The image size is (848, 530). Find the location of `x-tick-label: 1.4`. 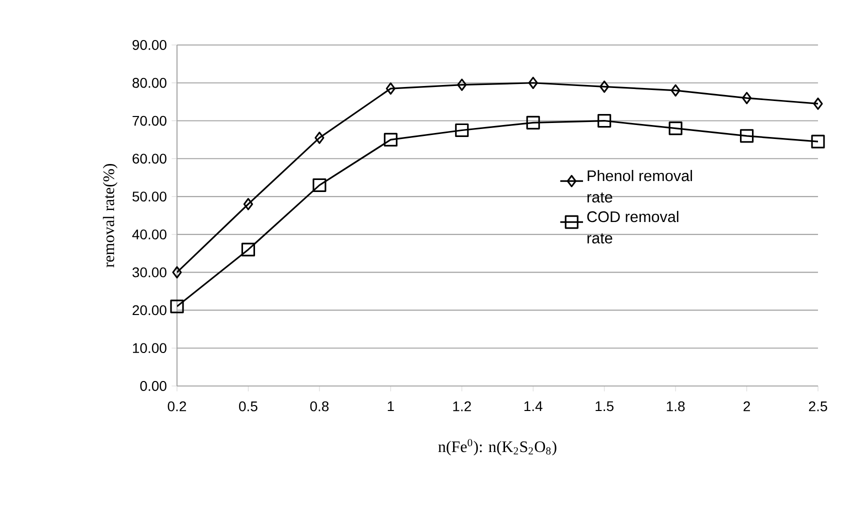

x-tick-label: 1.4 is located at coordinates (533, 406).